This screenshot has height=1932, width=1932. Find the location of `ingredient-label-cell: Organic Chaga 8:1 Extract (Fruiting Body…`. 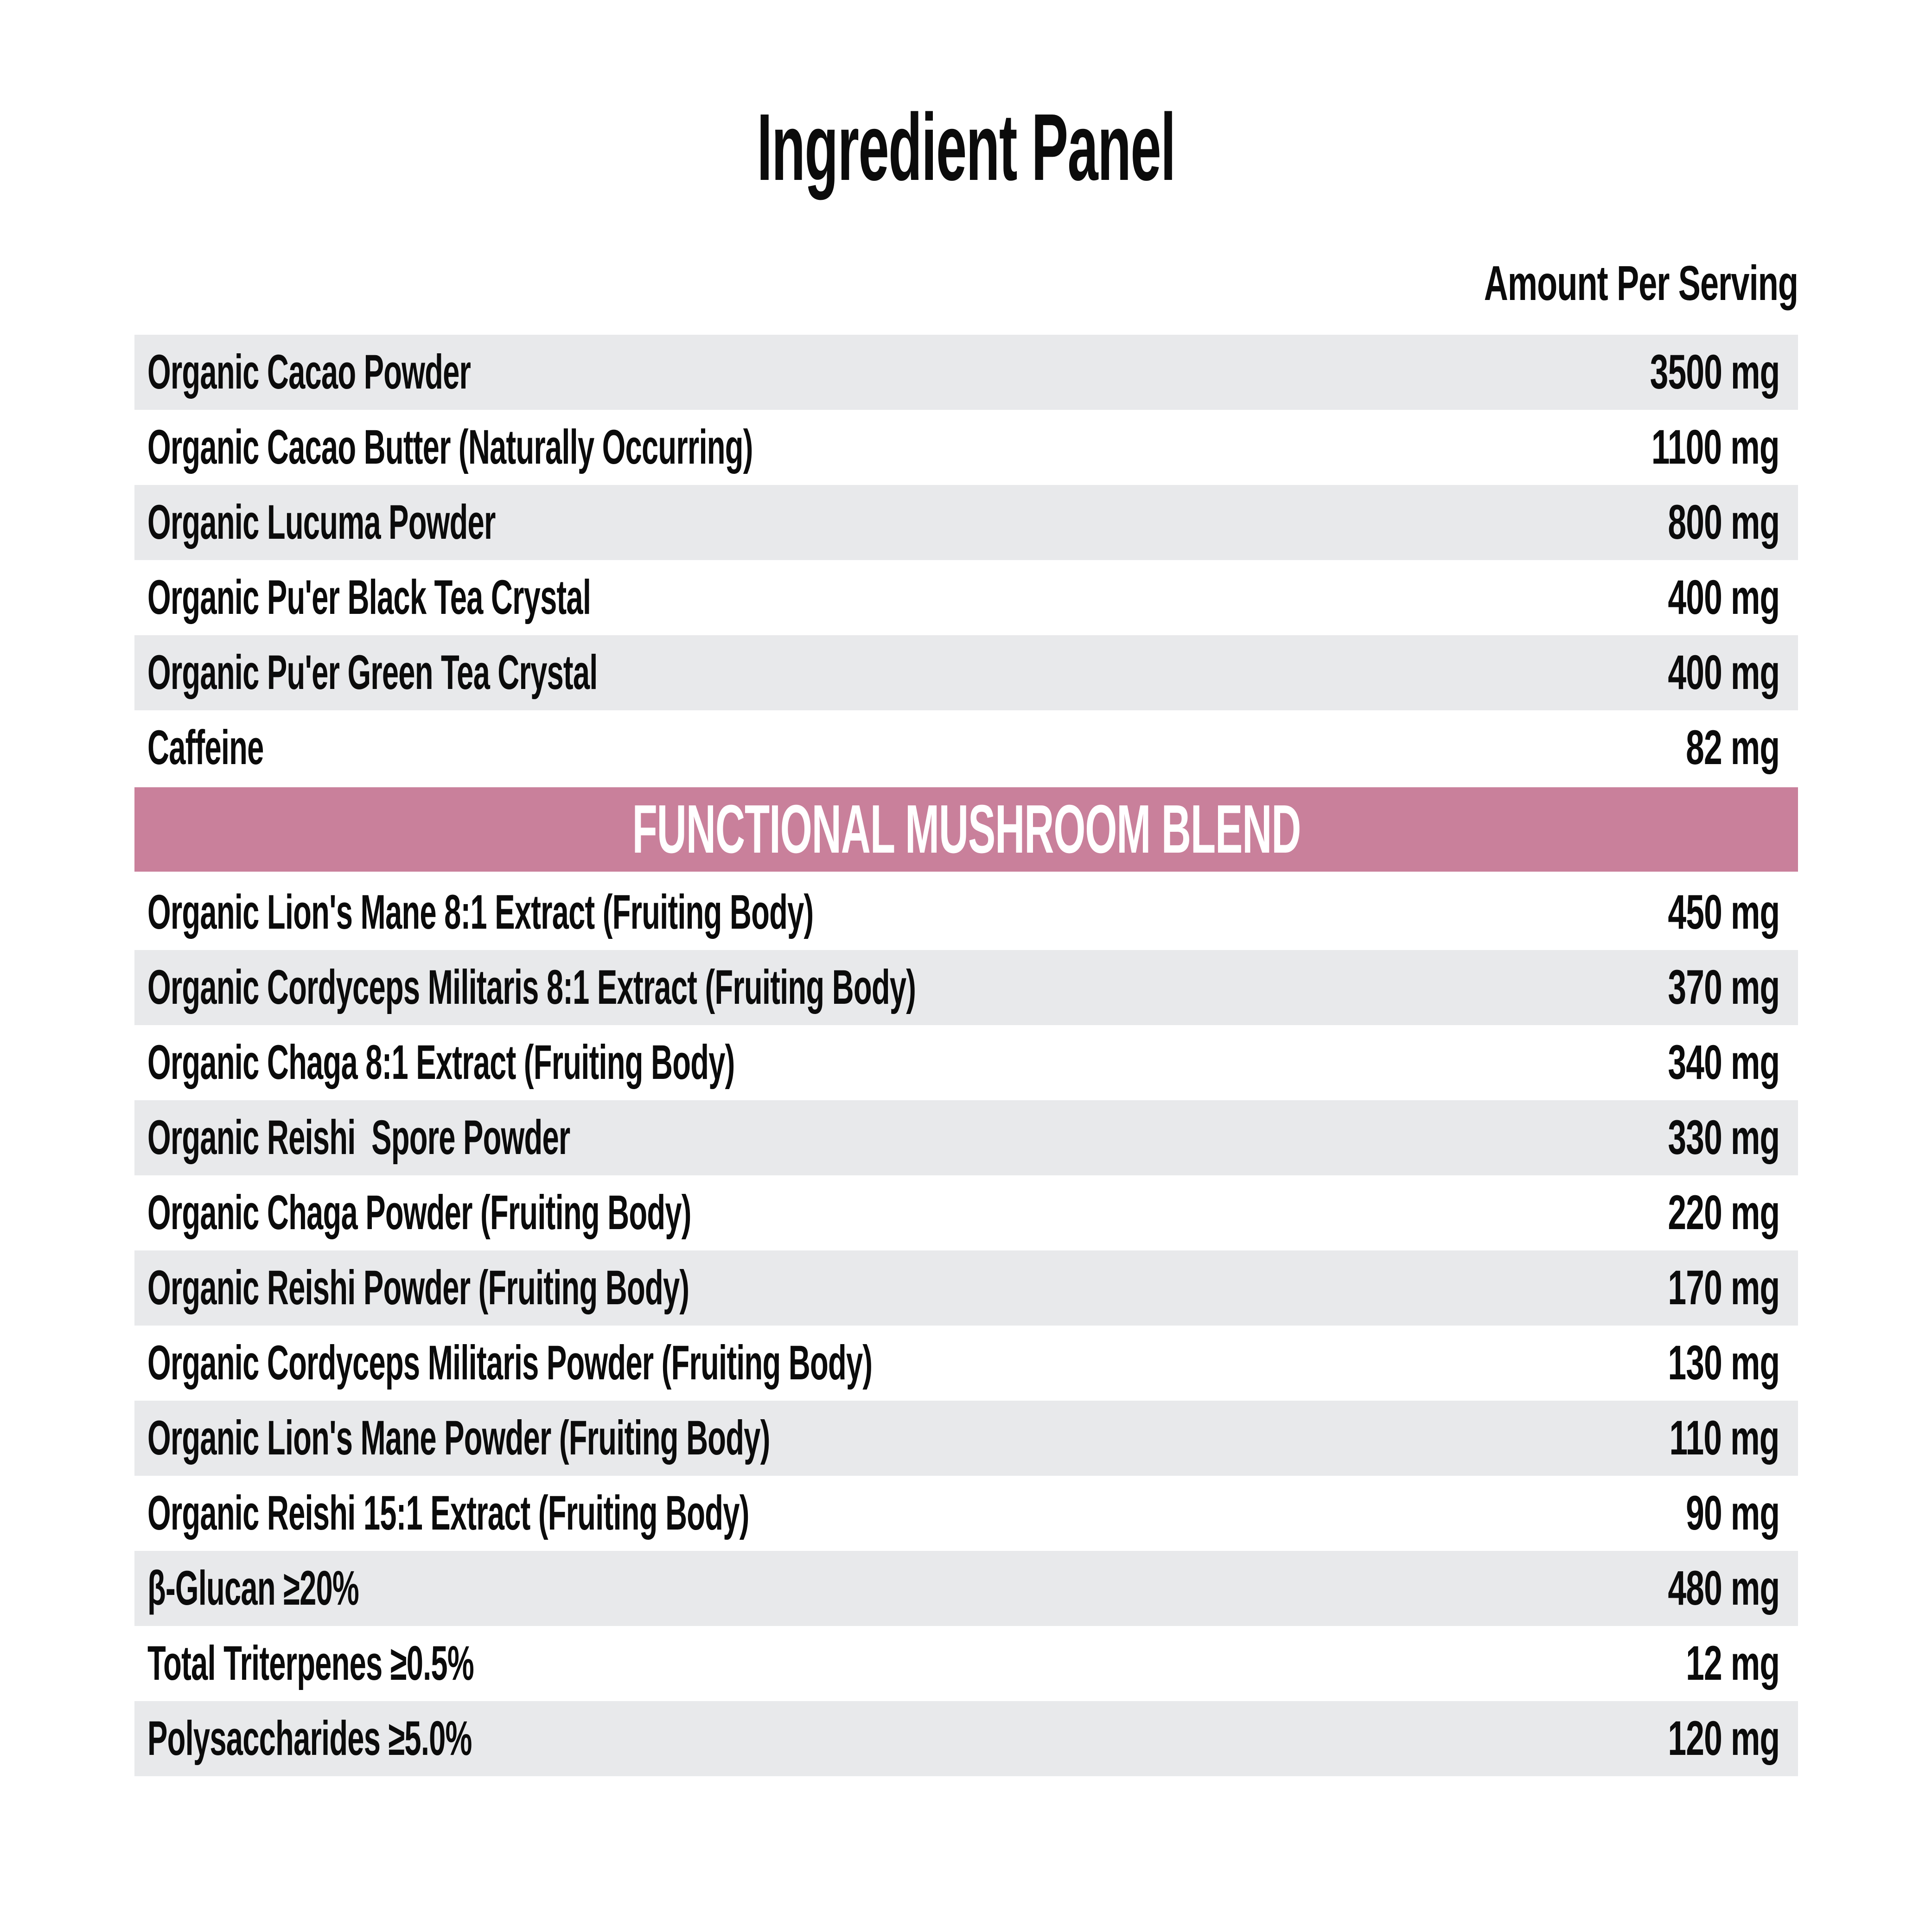

ingredient-label-cell: Organic Chaga 8:1 Extract (Fruiting Body… is located at coordinates (621, 1062).